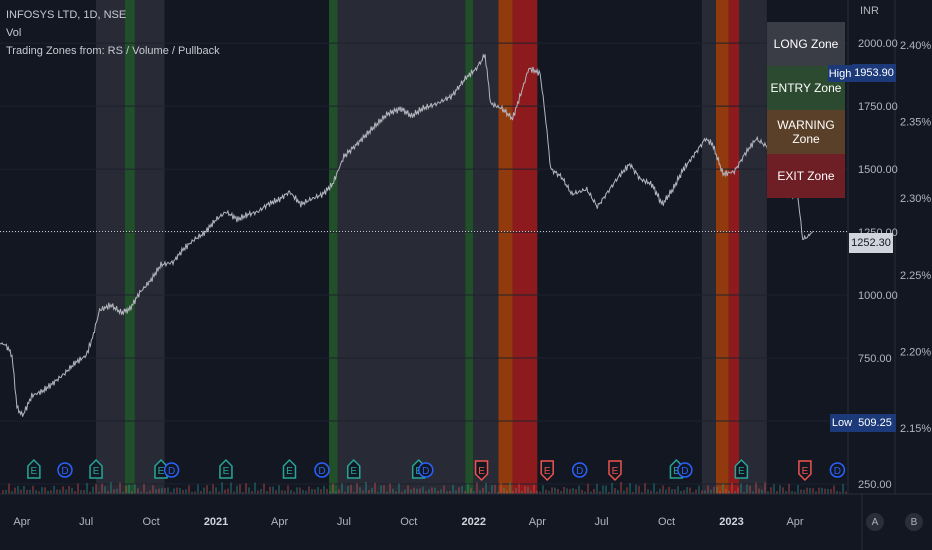  Describe the element at coordinates (914, 522) in the screenshot. I see `log-scale-button: B` at that location.